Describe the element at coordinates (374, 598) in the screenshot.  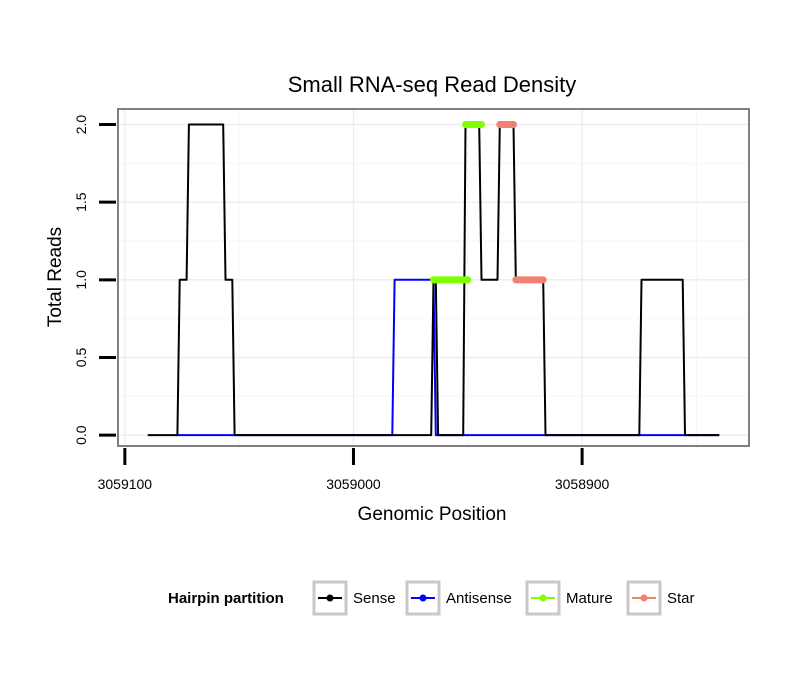
I see `legend-label: Sense` at that location.